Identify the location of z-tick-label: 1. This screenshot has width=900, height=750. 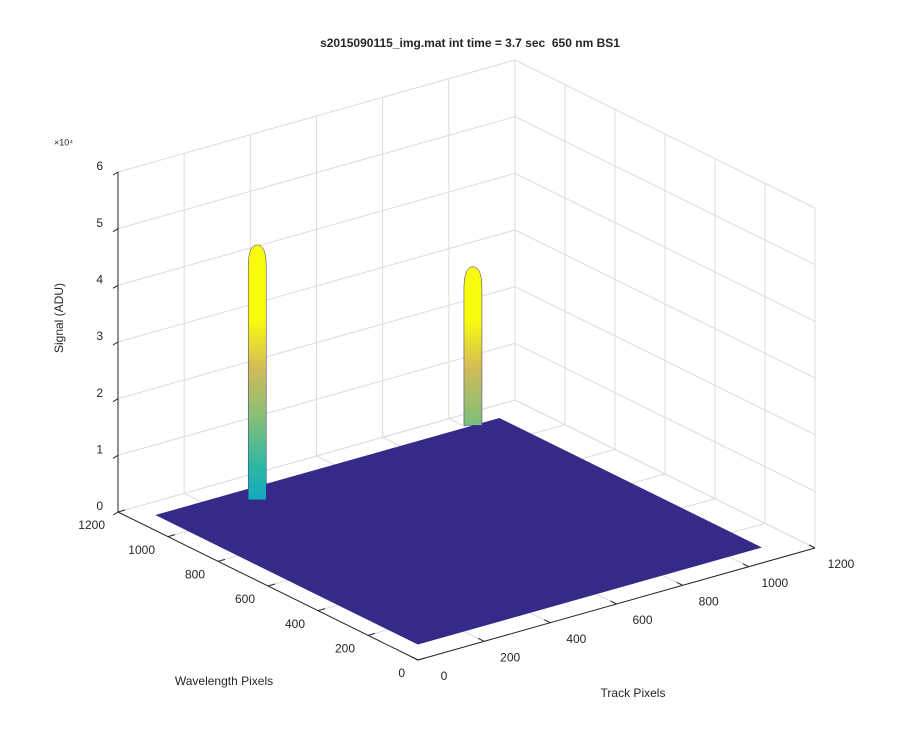
(99, 450).